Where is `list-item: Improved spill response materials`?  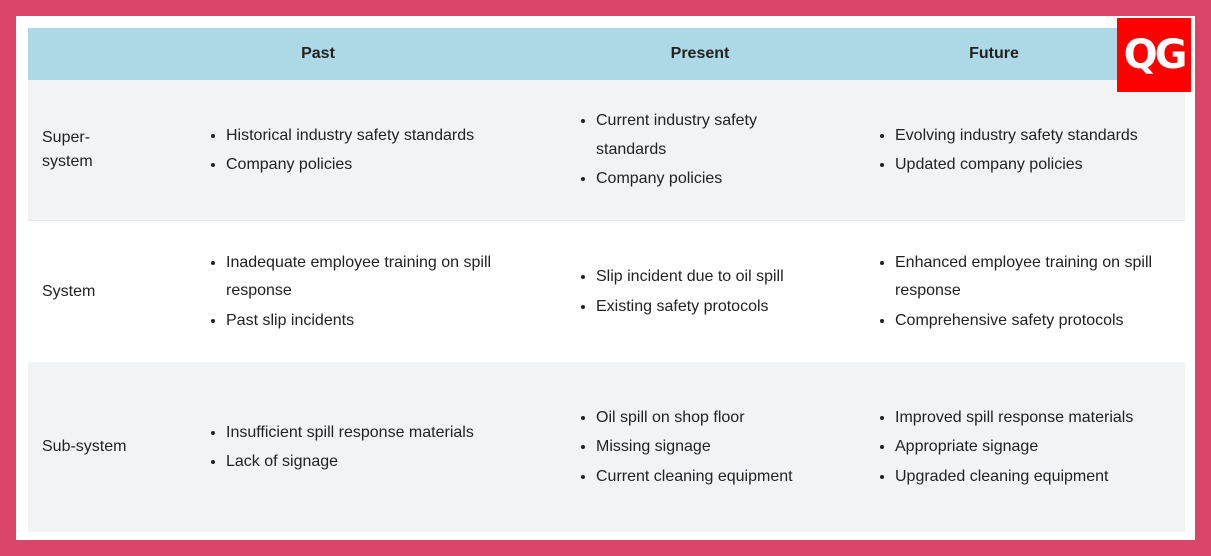
list-item: Improved spill response materials is located at coordinates (1045, 418).